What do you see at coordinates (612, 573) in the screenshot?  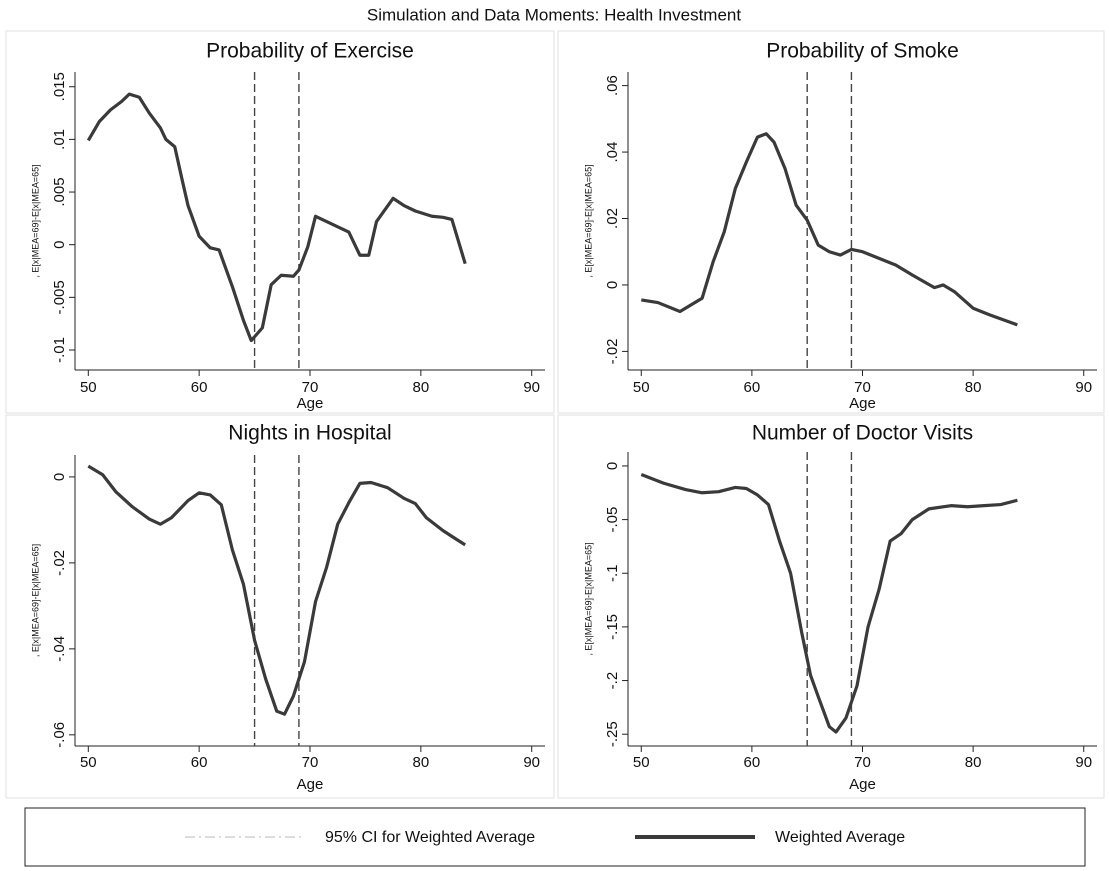 I see `y-tick-label: -.1` at bounding box center [612, 573].